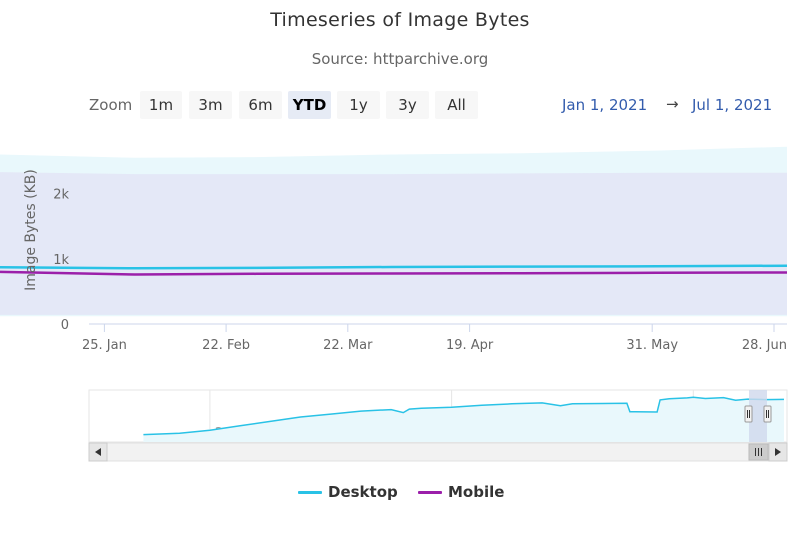 This screenshot has height=533, width=800. I want to click on zoom-button-6m: 6m, so click(260, 105).